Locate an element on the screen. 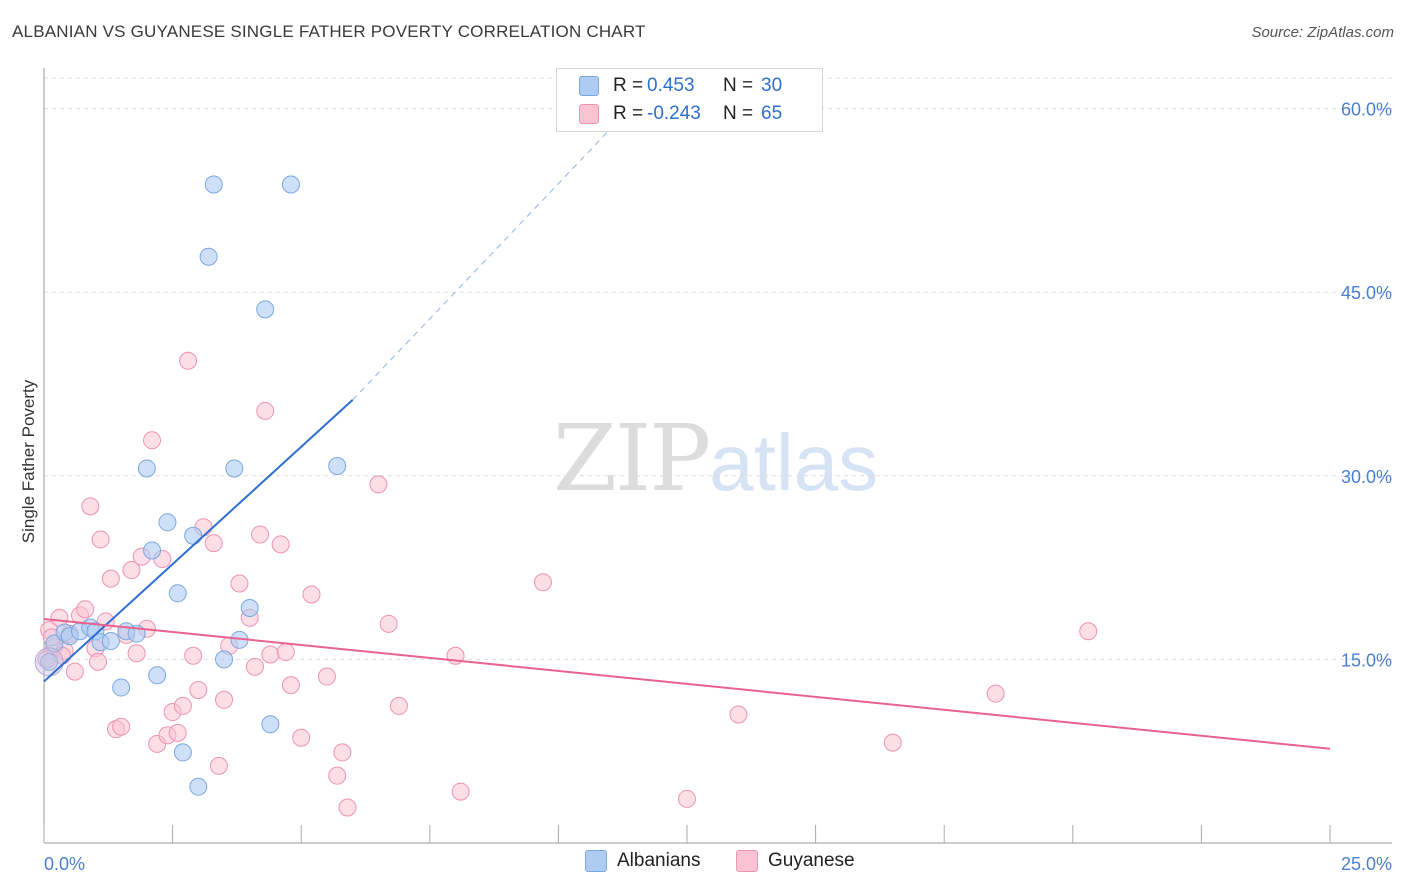 Image resolution: width=1406 pixels, height=892 pixels. legend-item-guyanese: Guyanese is located at coordinates (795, 861).